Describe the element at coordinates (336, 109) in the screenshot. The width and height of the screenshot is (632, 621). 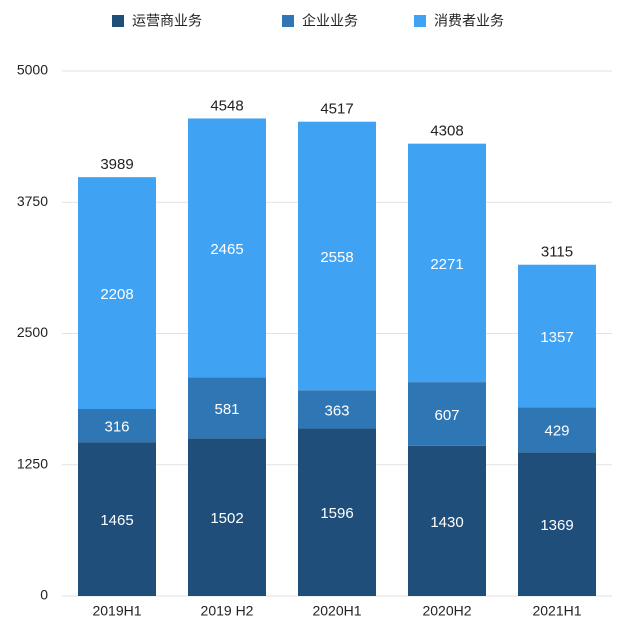
I see `total-label: 4517` at that location.